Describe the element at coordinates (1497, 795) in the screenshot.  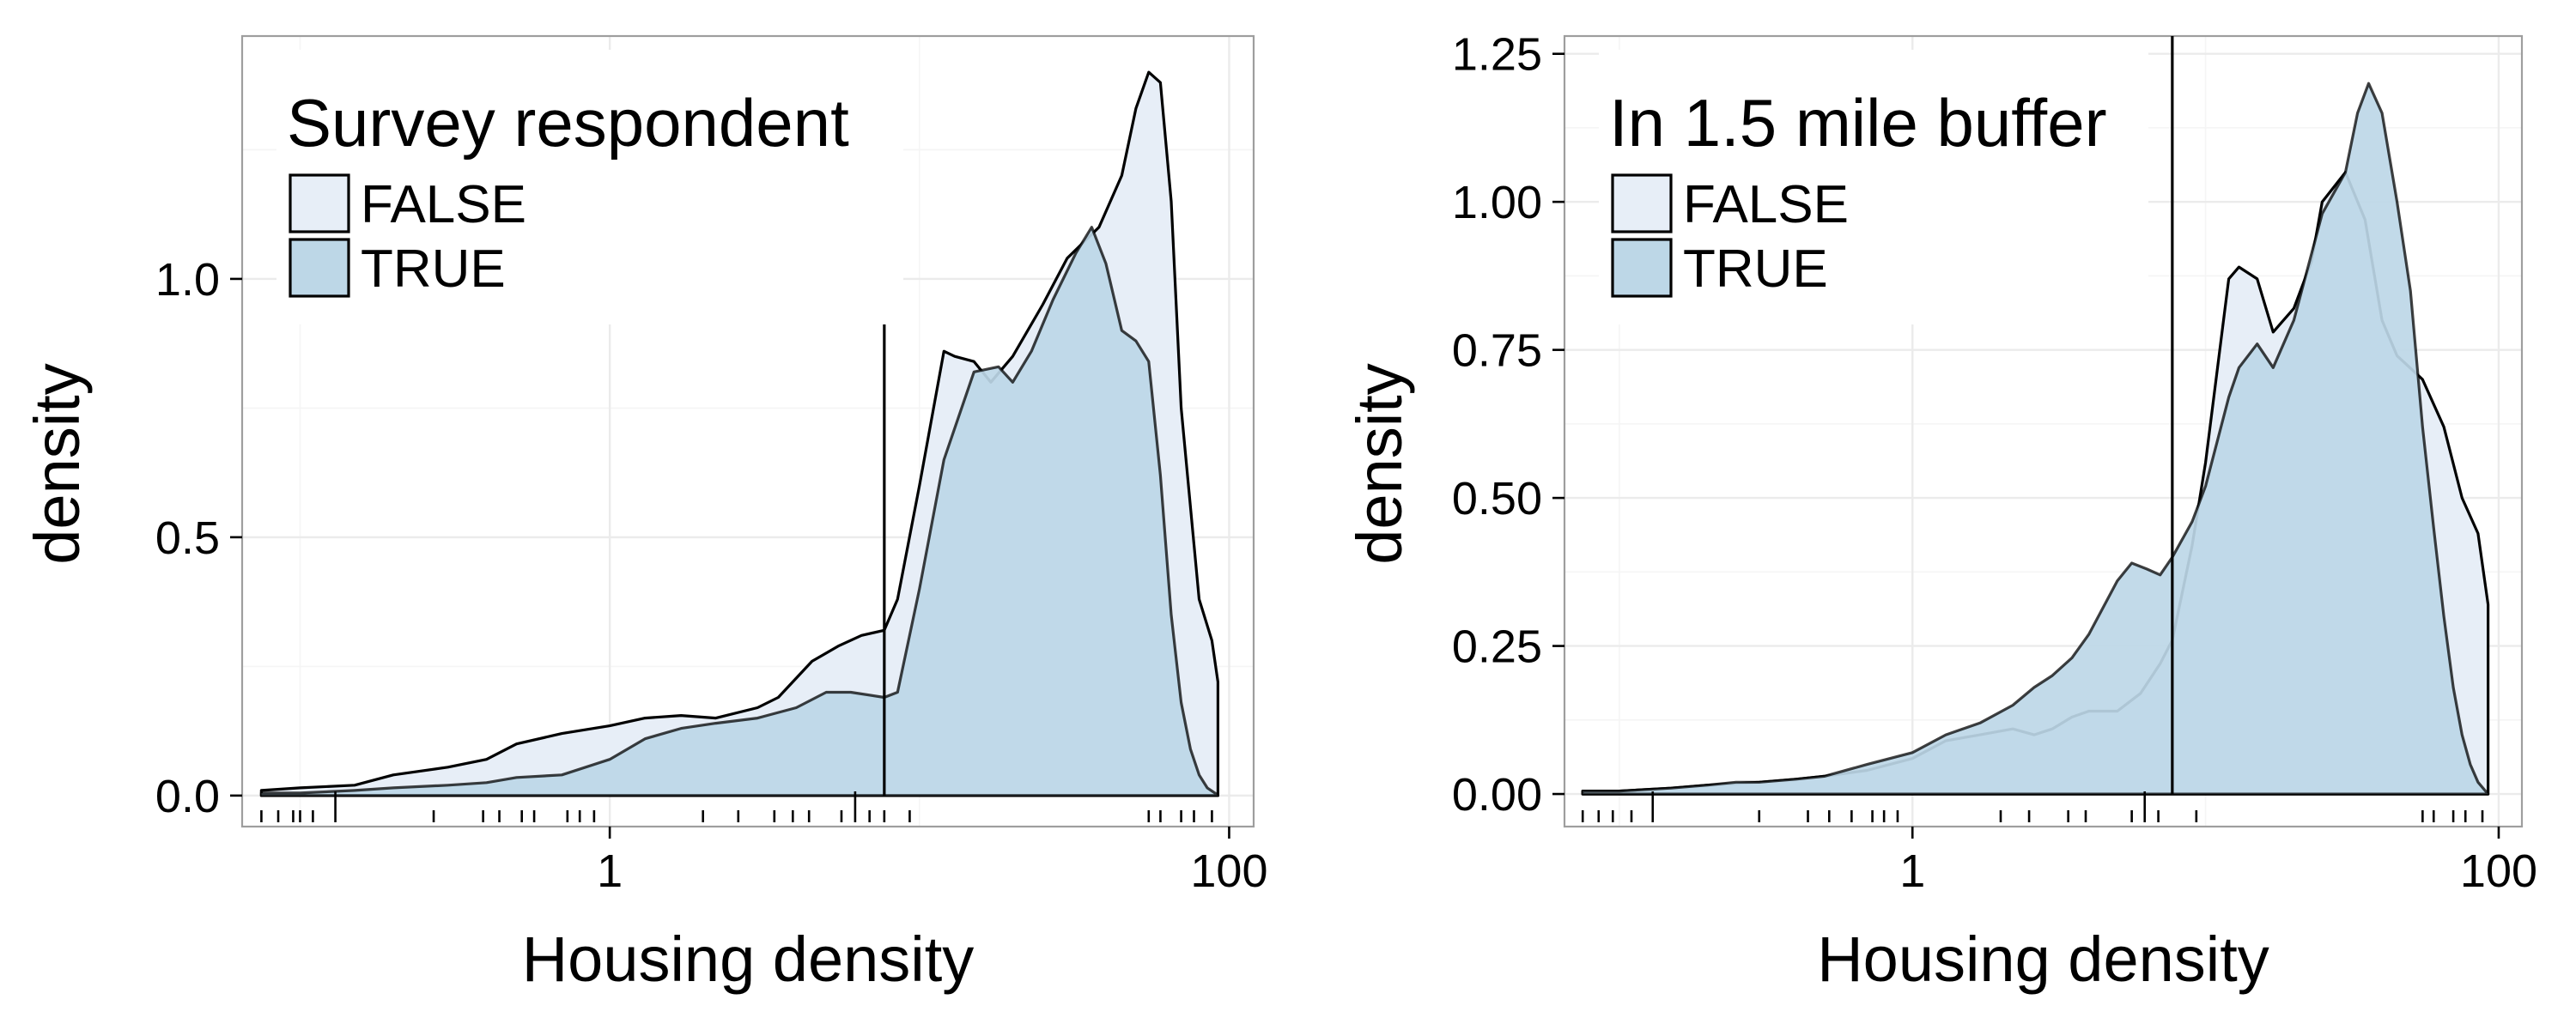
I see `y-tick-label: 0.00` at that location.